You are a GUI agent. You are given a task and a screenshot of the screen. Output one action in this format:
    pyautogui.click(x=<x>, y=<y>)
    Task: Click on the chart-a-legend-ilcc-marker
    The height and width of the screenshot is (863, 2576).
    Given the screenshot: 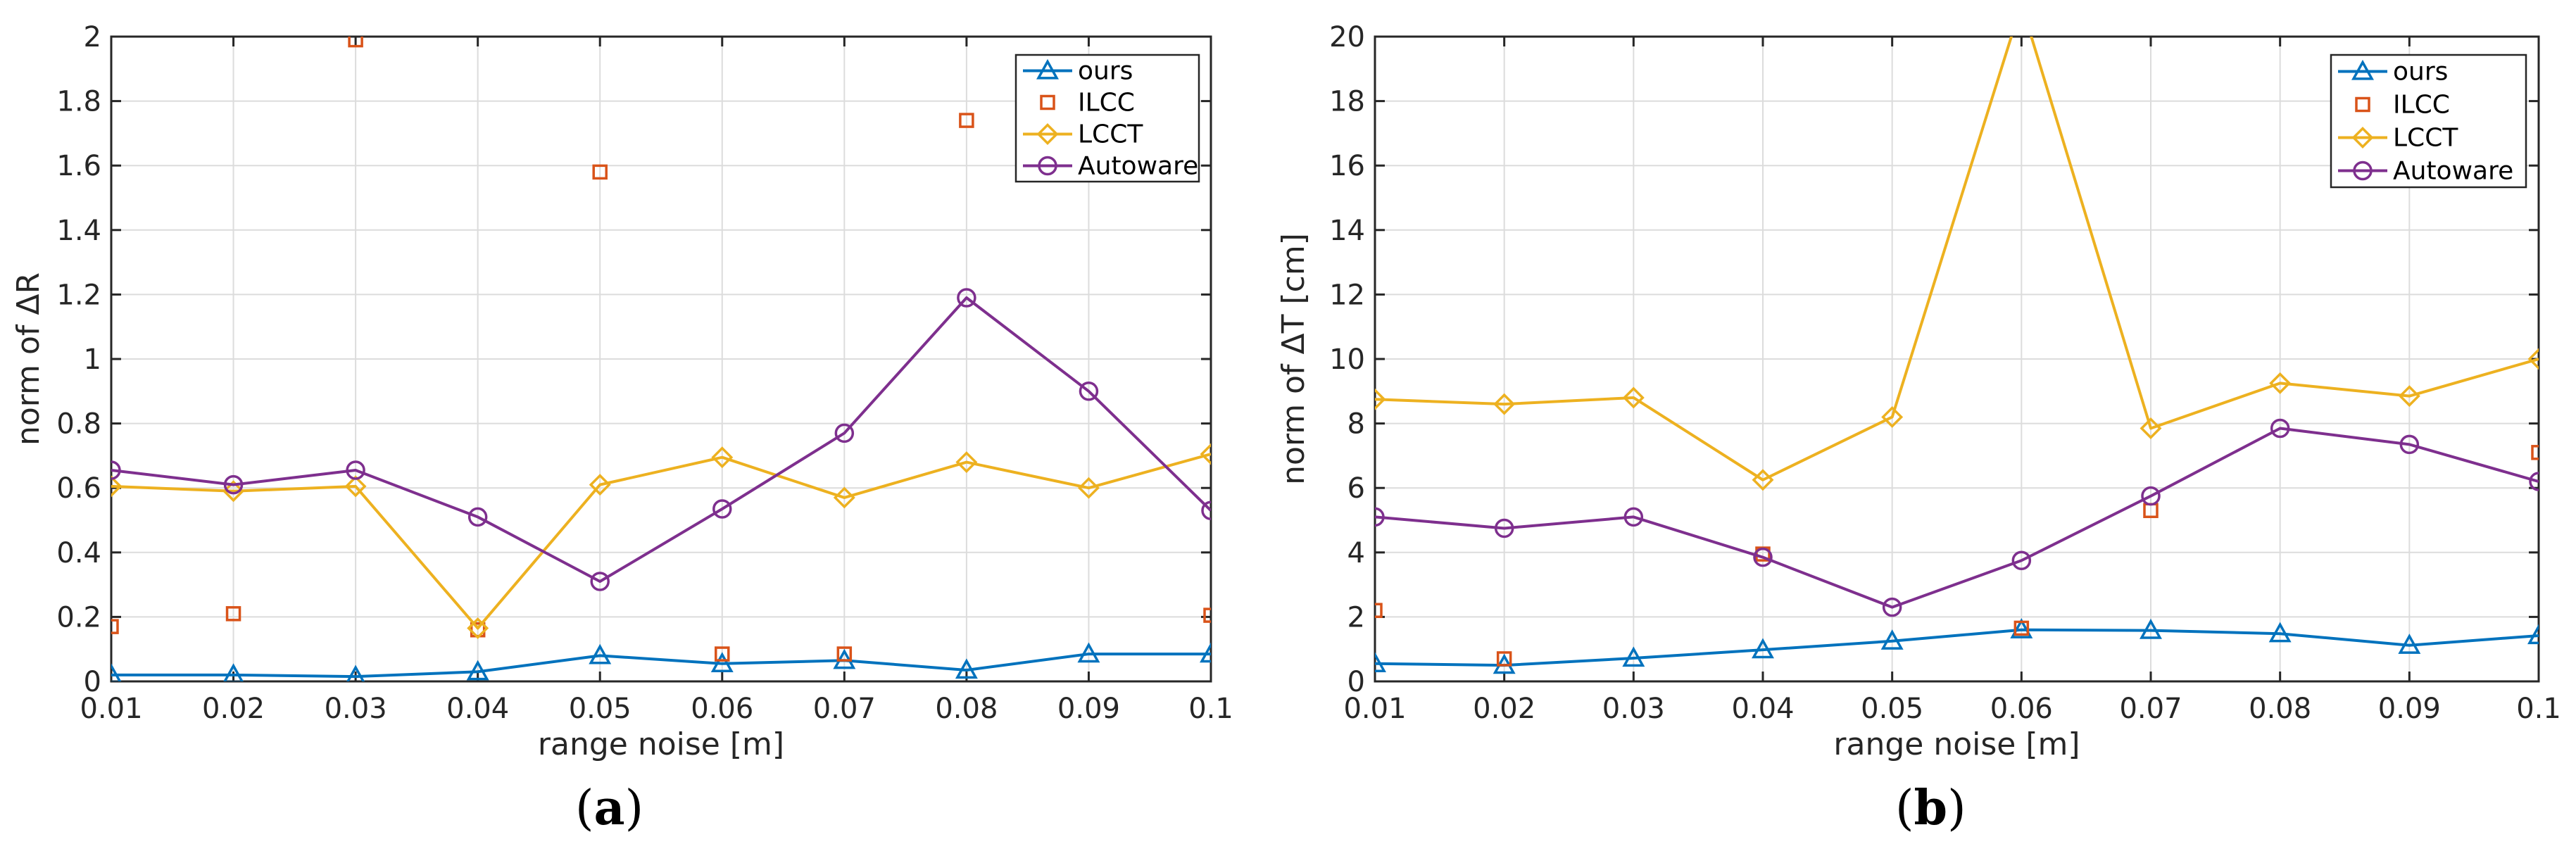 What is the action you would take?
    pyautogui.click(x=1047, y=103)
    